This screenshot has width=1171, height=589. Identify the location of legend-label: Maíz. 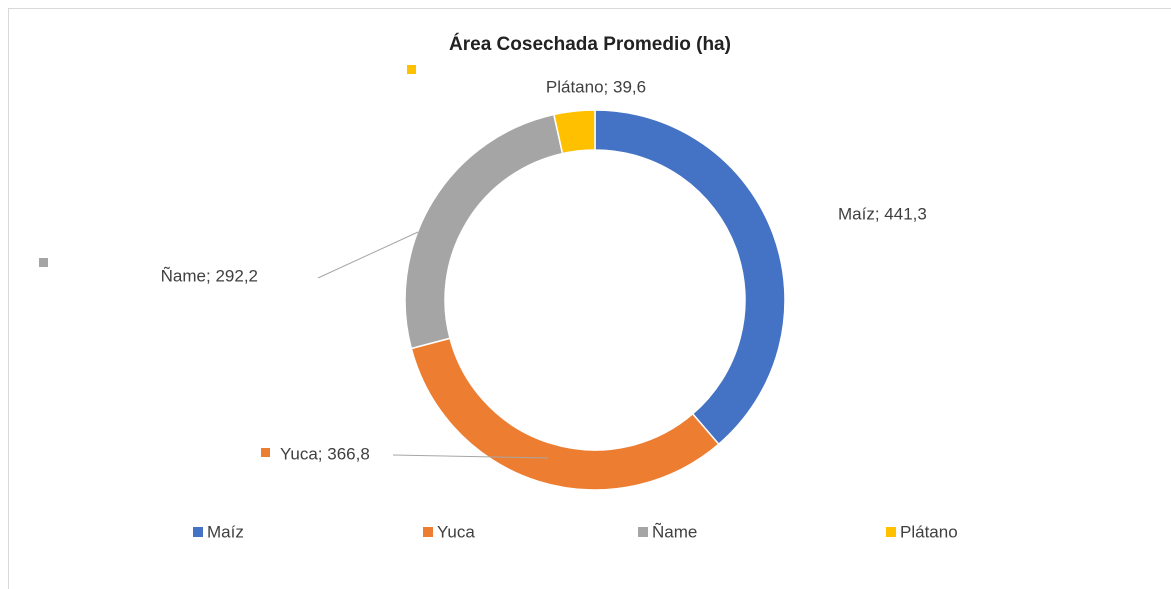
(225, 531).